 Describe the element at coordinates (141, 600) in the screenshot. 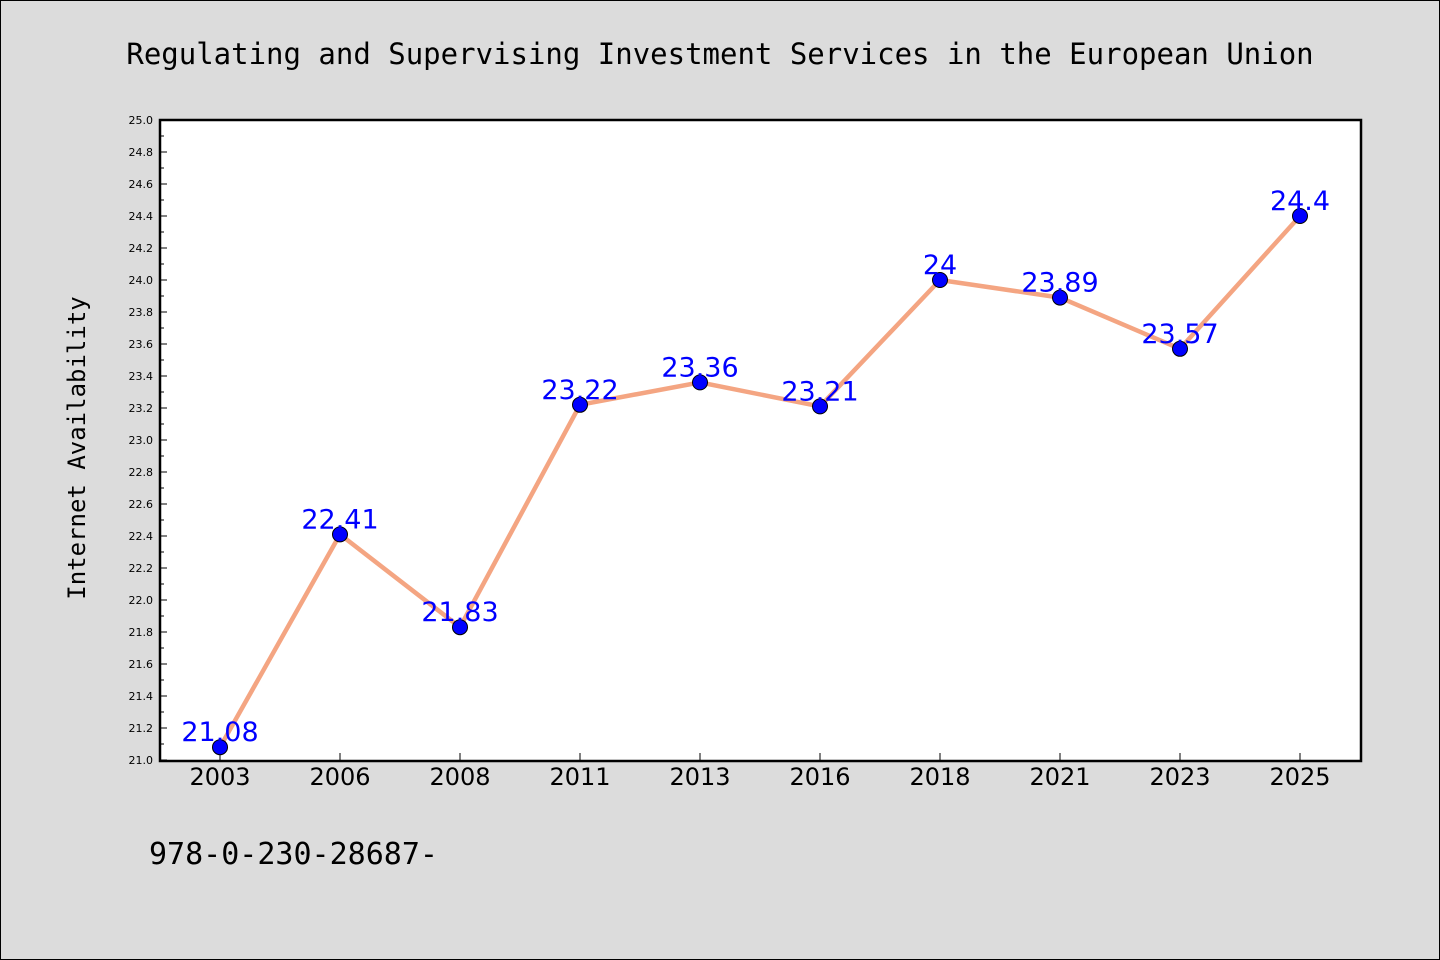

I see `y-tick-label: 22.0` at that location.